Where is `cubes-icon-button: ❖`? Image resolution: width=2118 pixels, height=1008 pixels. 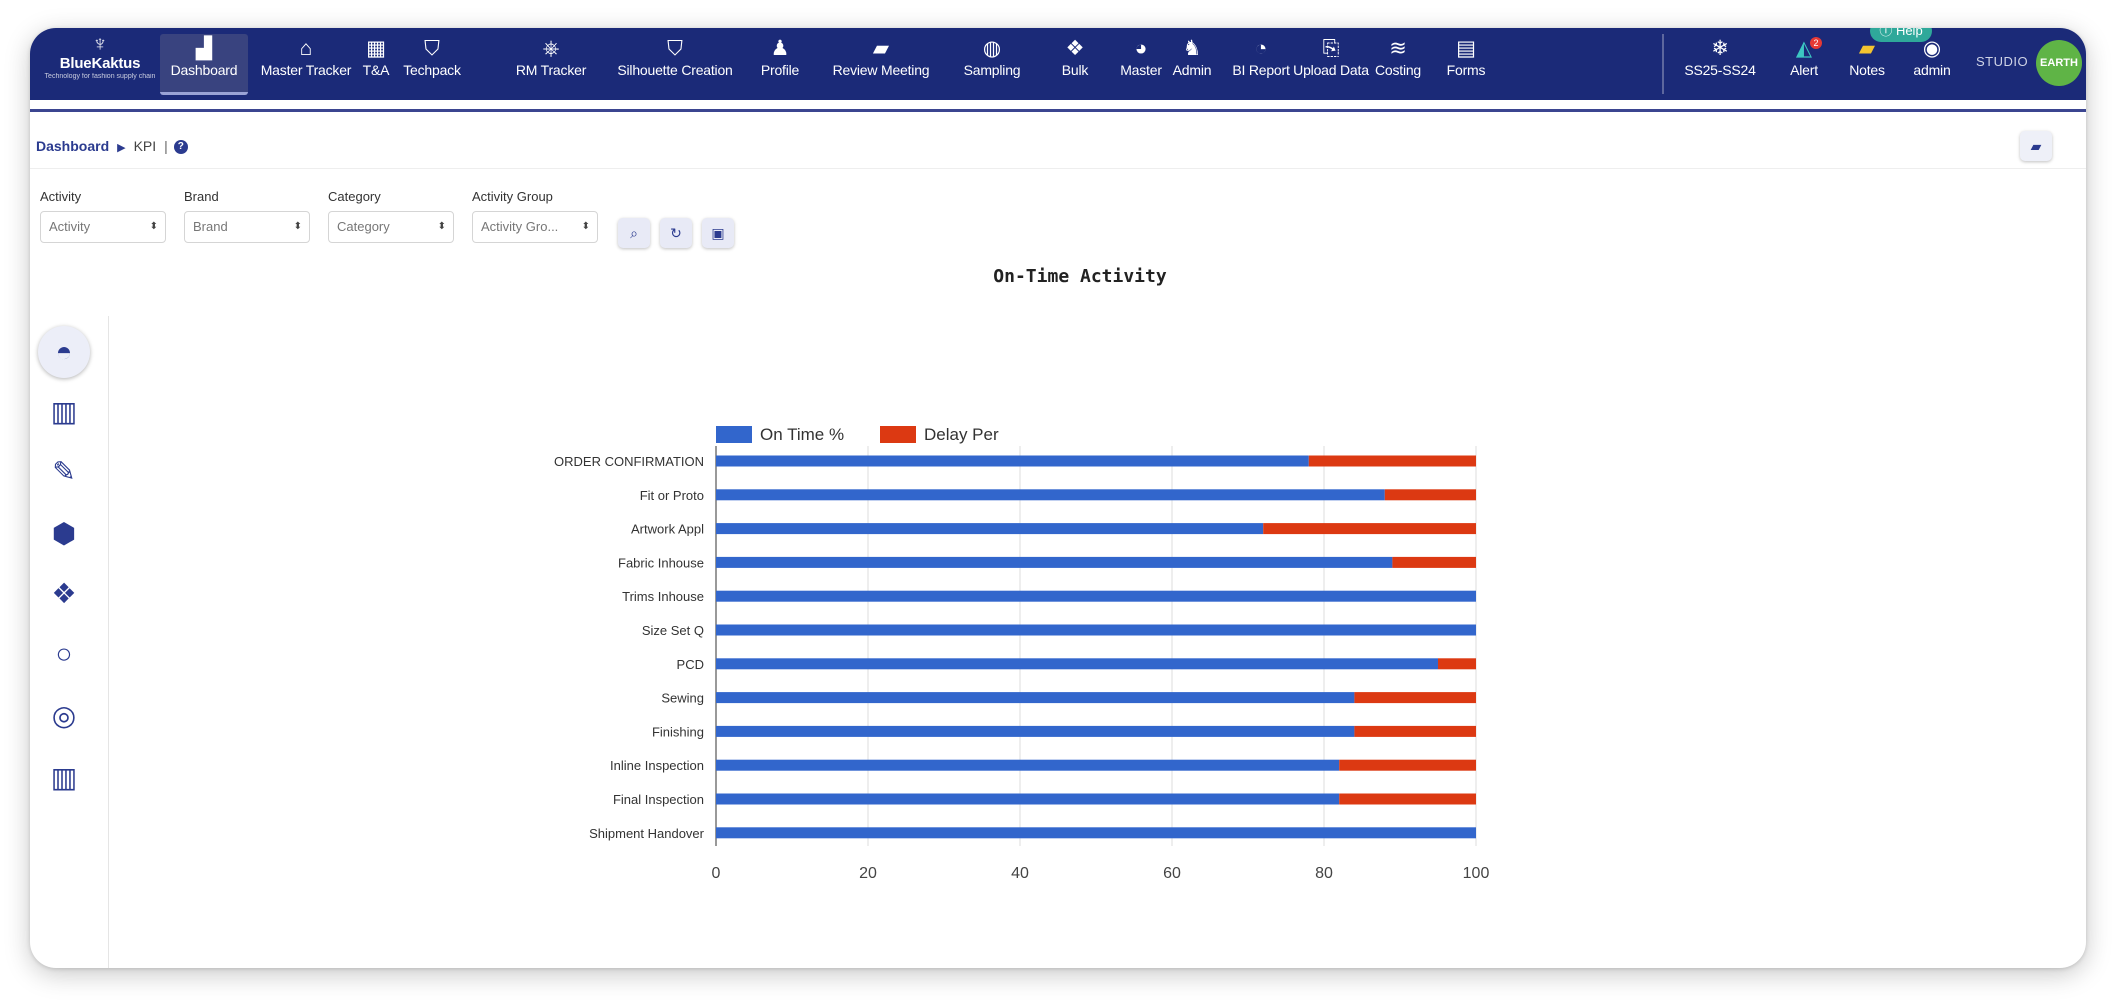 cubes-icon-button: ❖ is located at coordinates (64, 593).